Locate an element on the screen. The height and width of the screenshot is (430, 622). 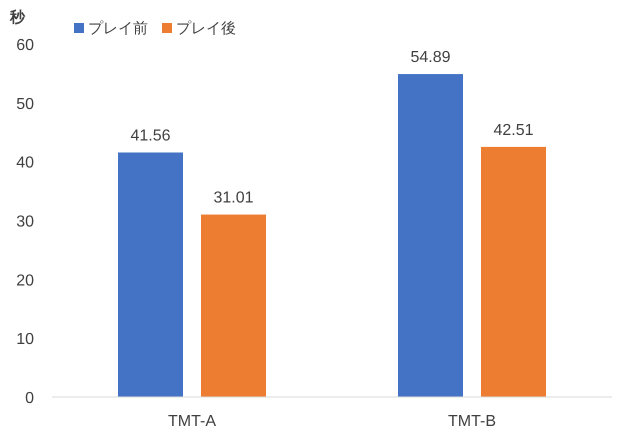
y-tick-label: 40 is located at coordinates (25, 163).